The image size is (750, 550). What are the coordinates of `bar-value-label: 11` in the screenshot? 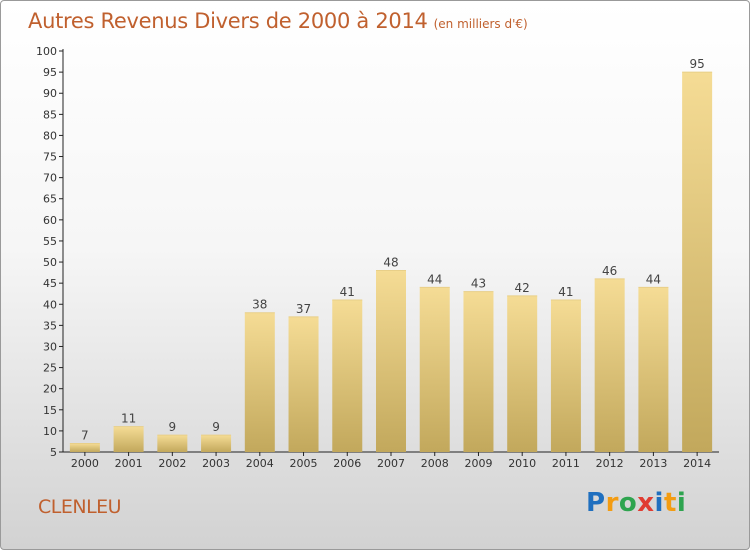 It's located at (128, 419).